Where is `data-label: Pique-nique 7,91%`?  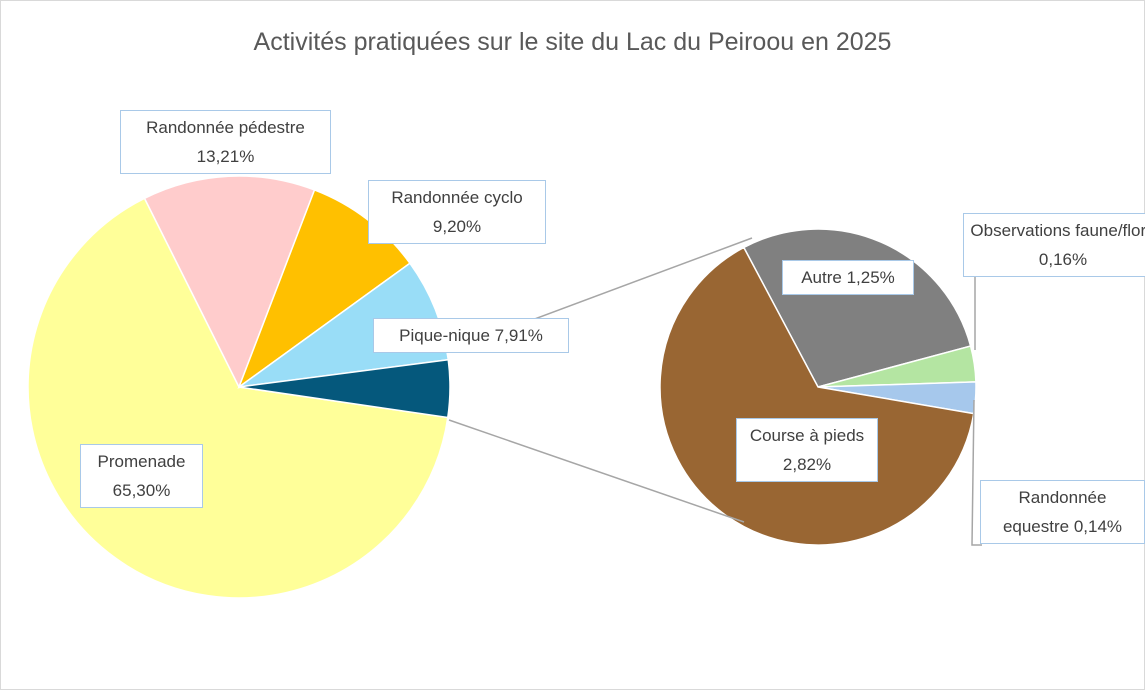
data-label: Pique-nique 7,91% is located at coordinates (471, 335).